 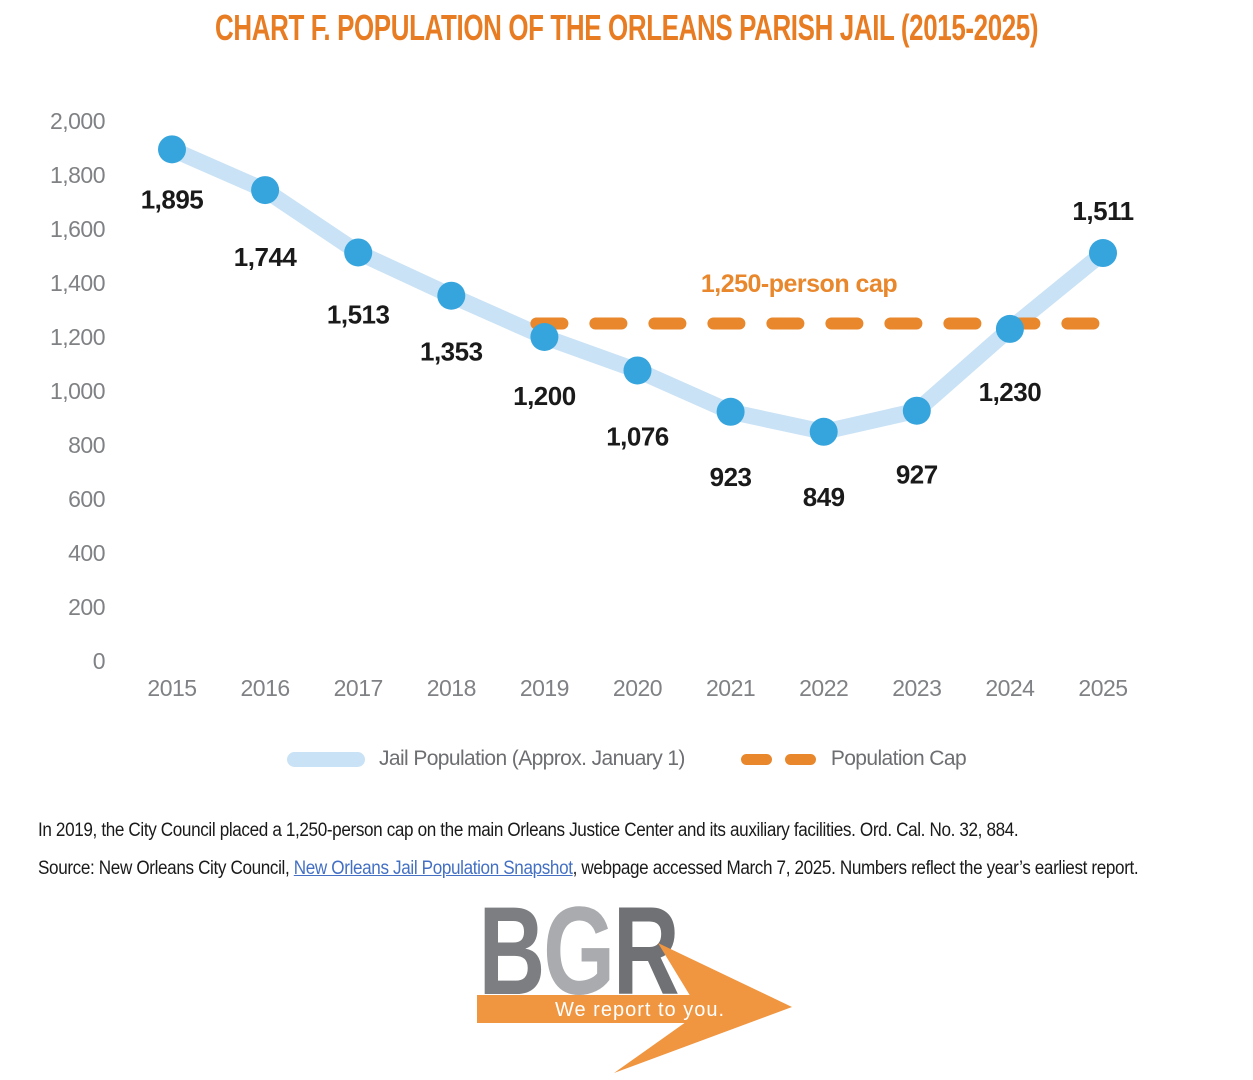 I want to click on logo-arrow-head, so click(x=703, y=1008).